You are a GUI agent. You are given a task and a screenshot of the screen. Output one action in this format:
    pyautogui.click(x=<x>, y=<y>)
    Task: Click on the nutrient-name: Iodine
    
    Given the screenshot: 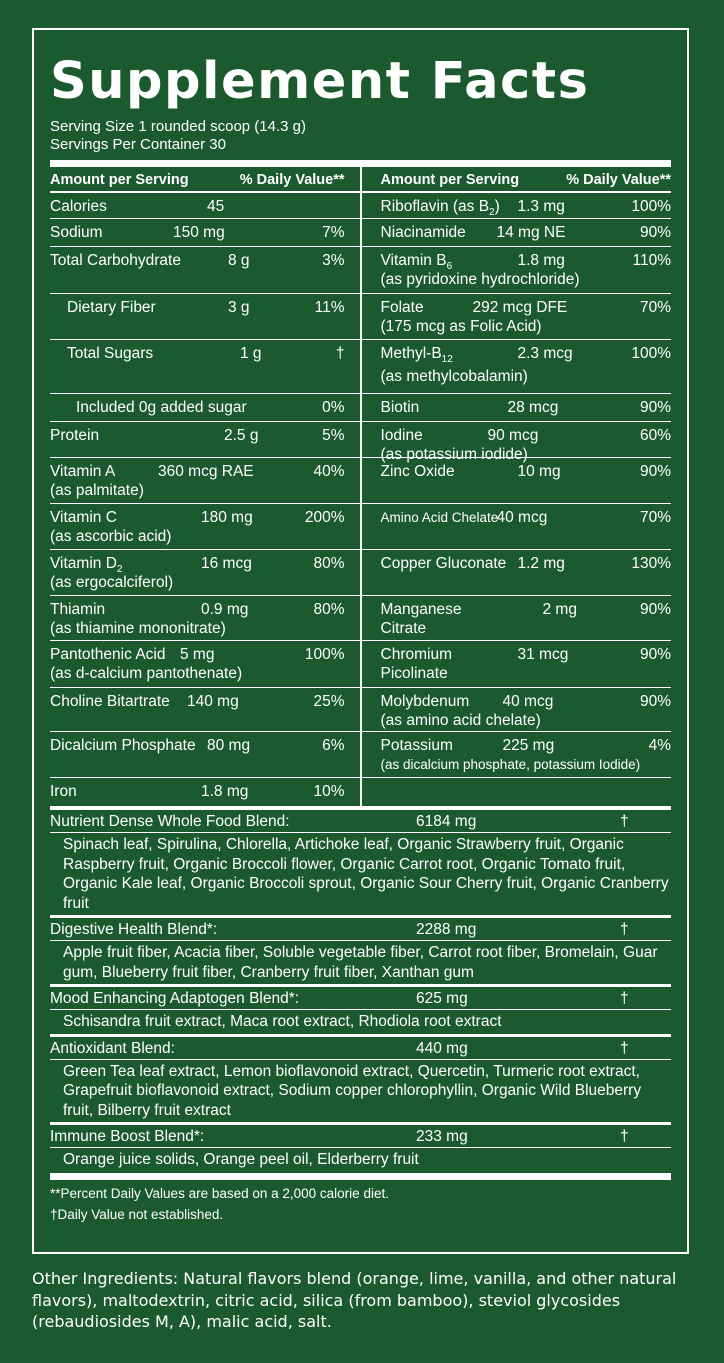 What is the action you would take?
    pyautogui.click(x=401, y=435)
    